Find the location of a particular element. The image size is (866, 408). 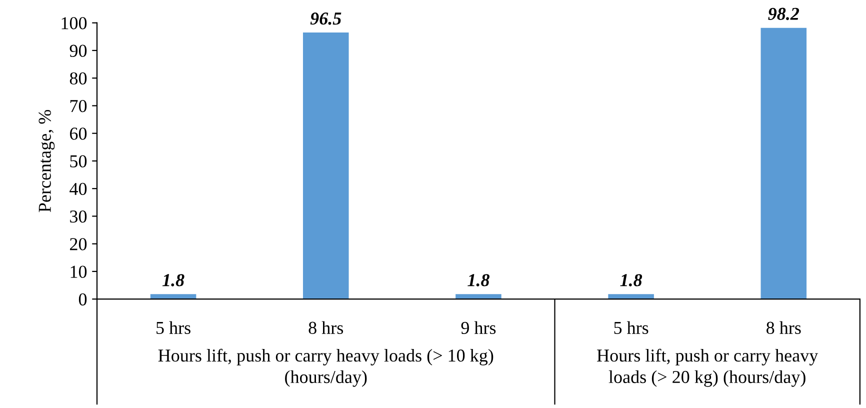

y-tick-label: 70 is located at coordinates (78, 106).